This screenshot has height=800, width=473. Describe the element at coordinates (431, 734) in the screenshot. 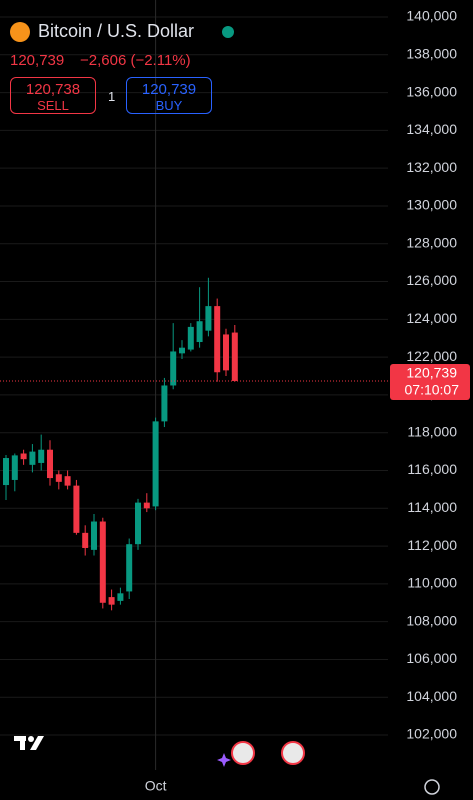

I see `y-tick-label: 102,000` at that location.